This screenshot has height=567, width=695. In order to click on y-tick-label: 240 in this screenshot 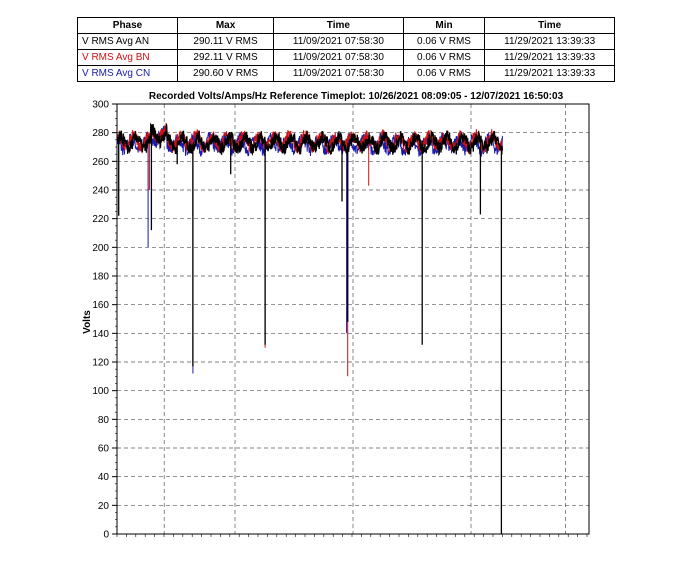, I will do `click(100, 191)`.